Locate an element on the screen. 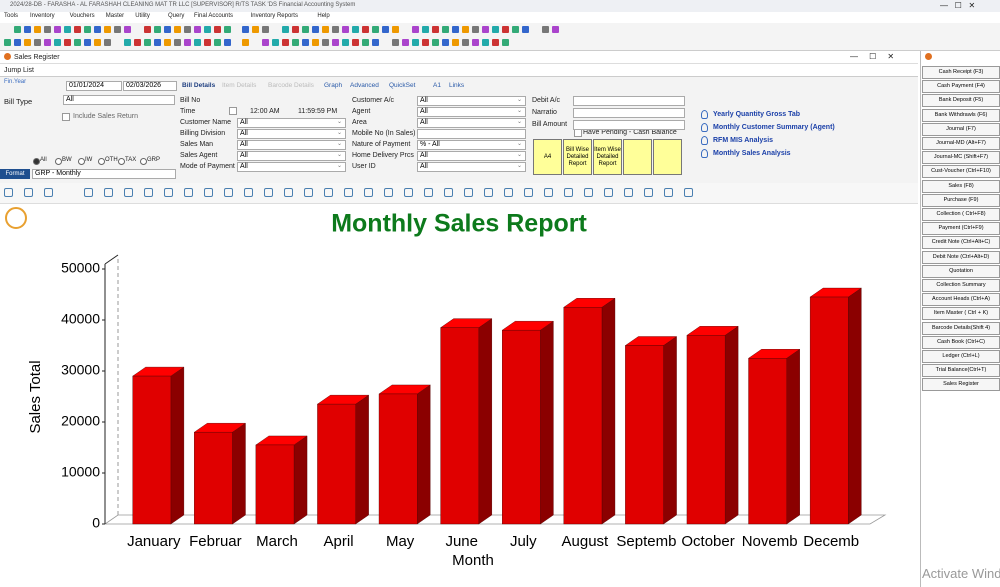 The width and height of the screenshot is (1000, 587). menu-item: Inventory is located at coordinates (42, 16).